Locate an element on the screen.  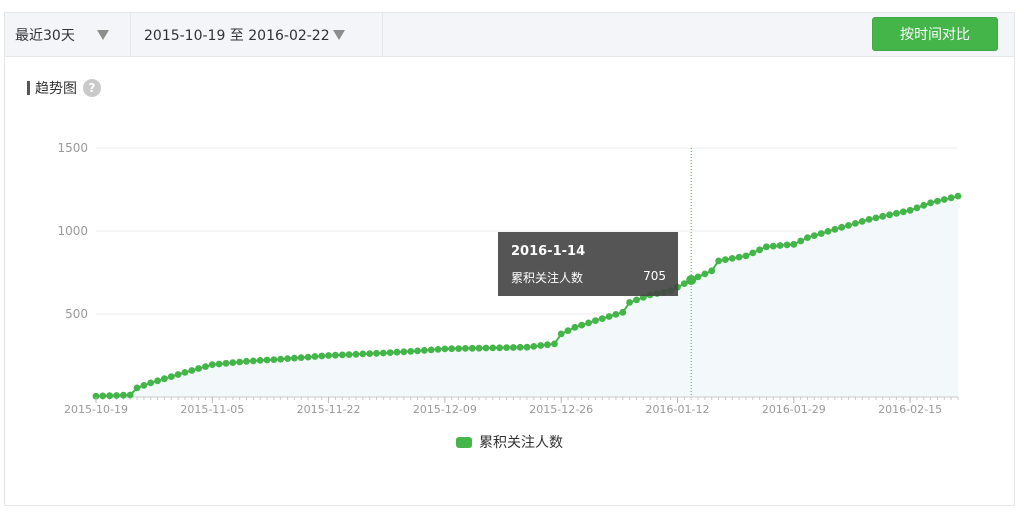
date-range-label: 2015-10-19 至 2016-02-22 is located at coordinates (237, 35).